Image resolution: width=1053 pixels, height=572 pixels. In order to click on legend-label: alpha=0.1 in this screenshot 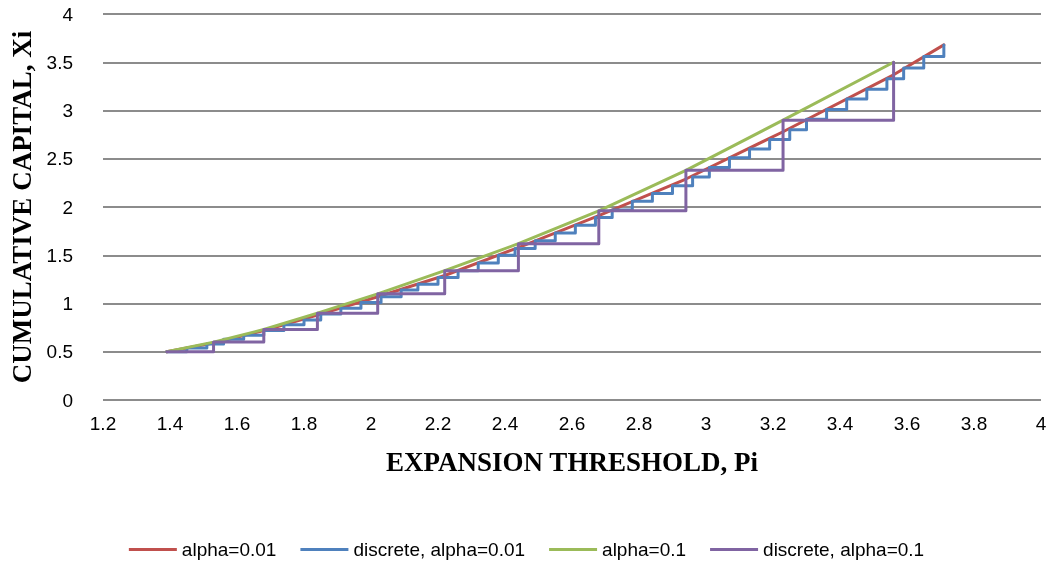, I will do `click(644, 549)`.